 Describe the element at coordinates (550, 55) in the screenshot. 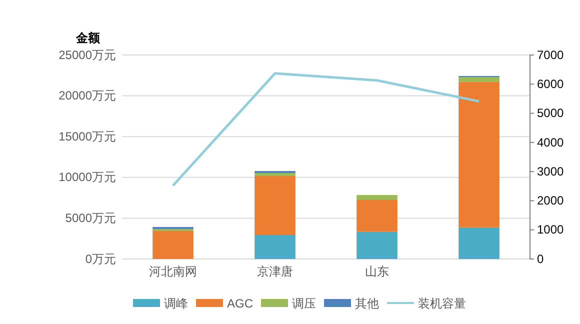

I see `y2-tick-label: 7000` at that location.